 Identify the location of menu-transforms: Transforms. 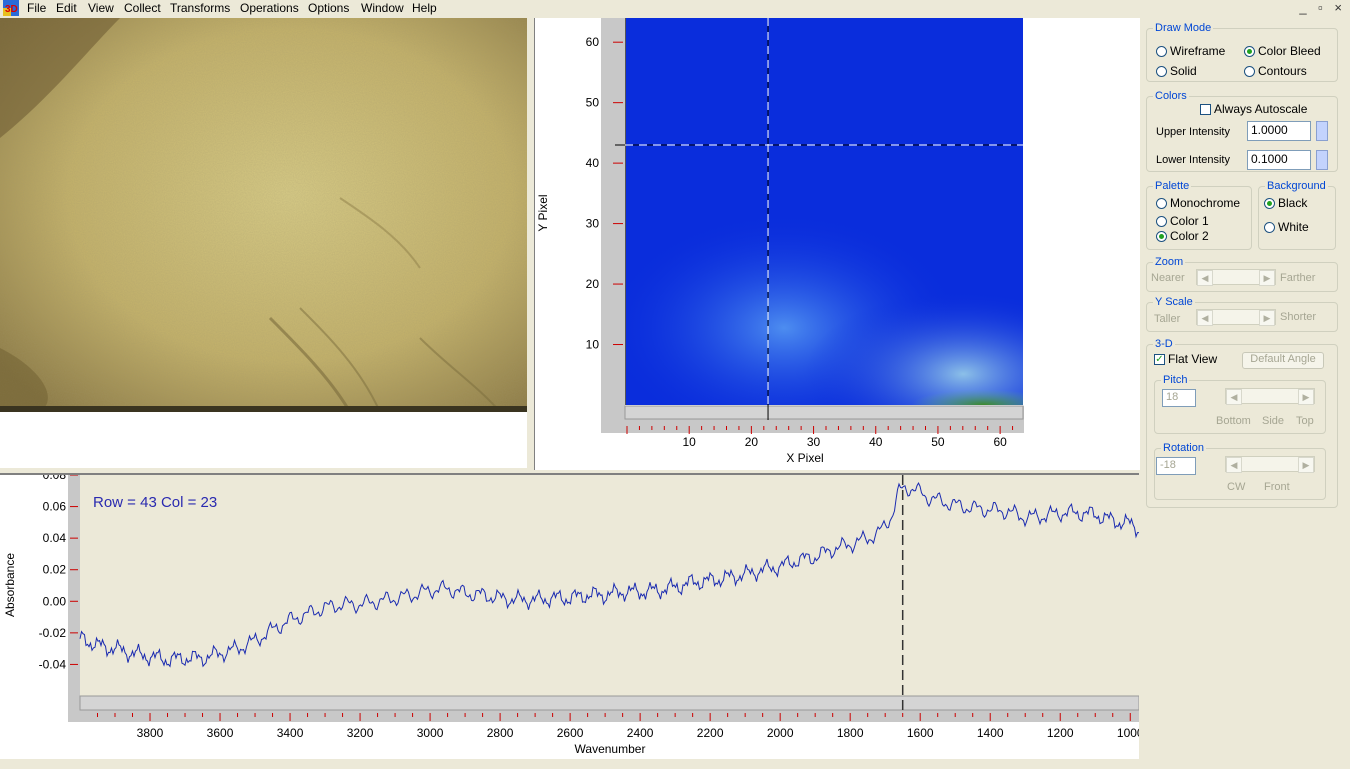
(200, 8).